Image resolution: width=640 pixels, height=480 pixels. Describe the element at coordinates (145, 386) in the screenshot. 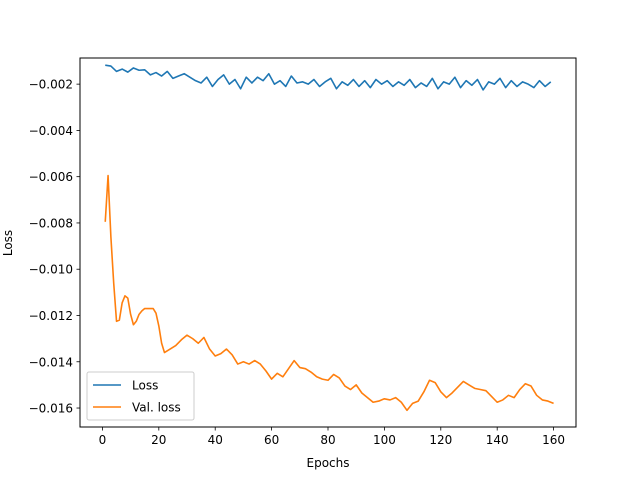

I see `legend-label-loss: Loss` at that location.